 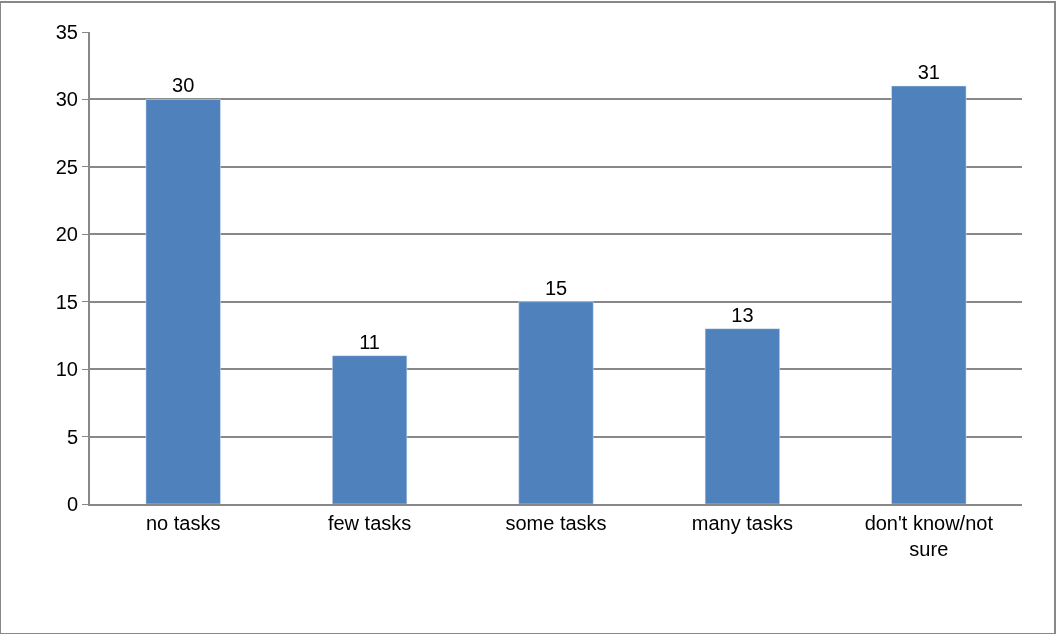 What do you see at coordinates (742, 314) in the screenshot?
I see `data-label: 13` at bounding box center [742, 314].